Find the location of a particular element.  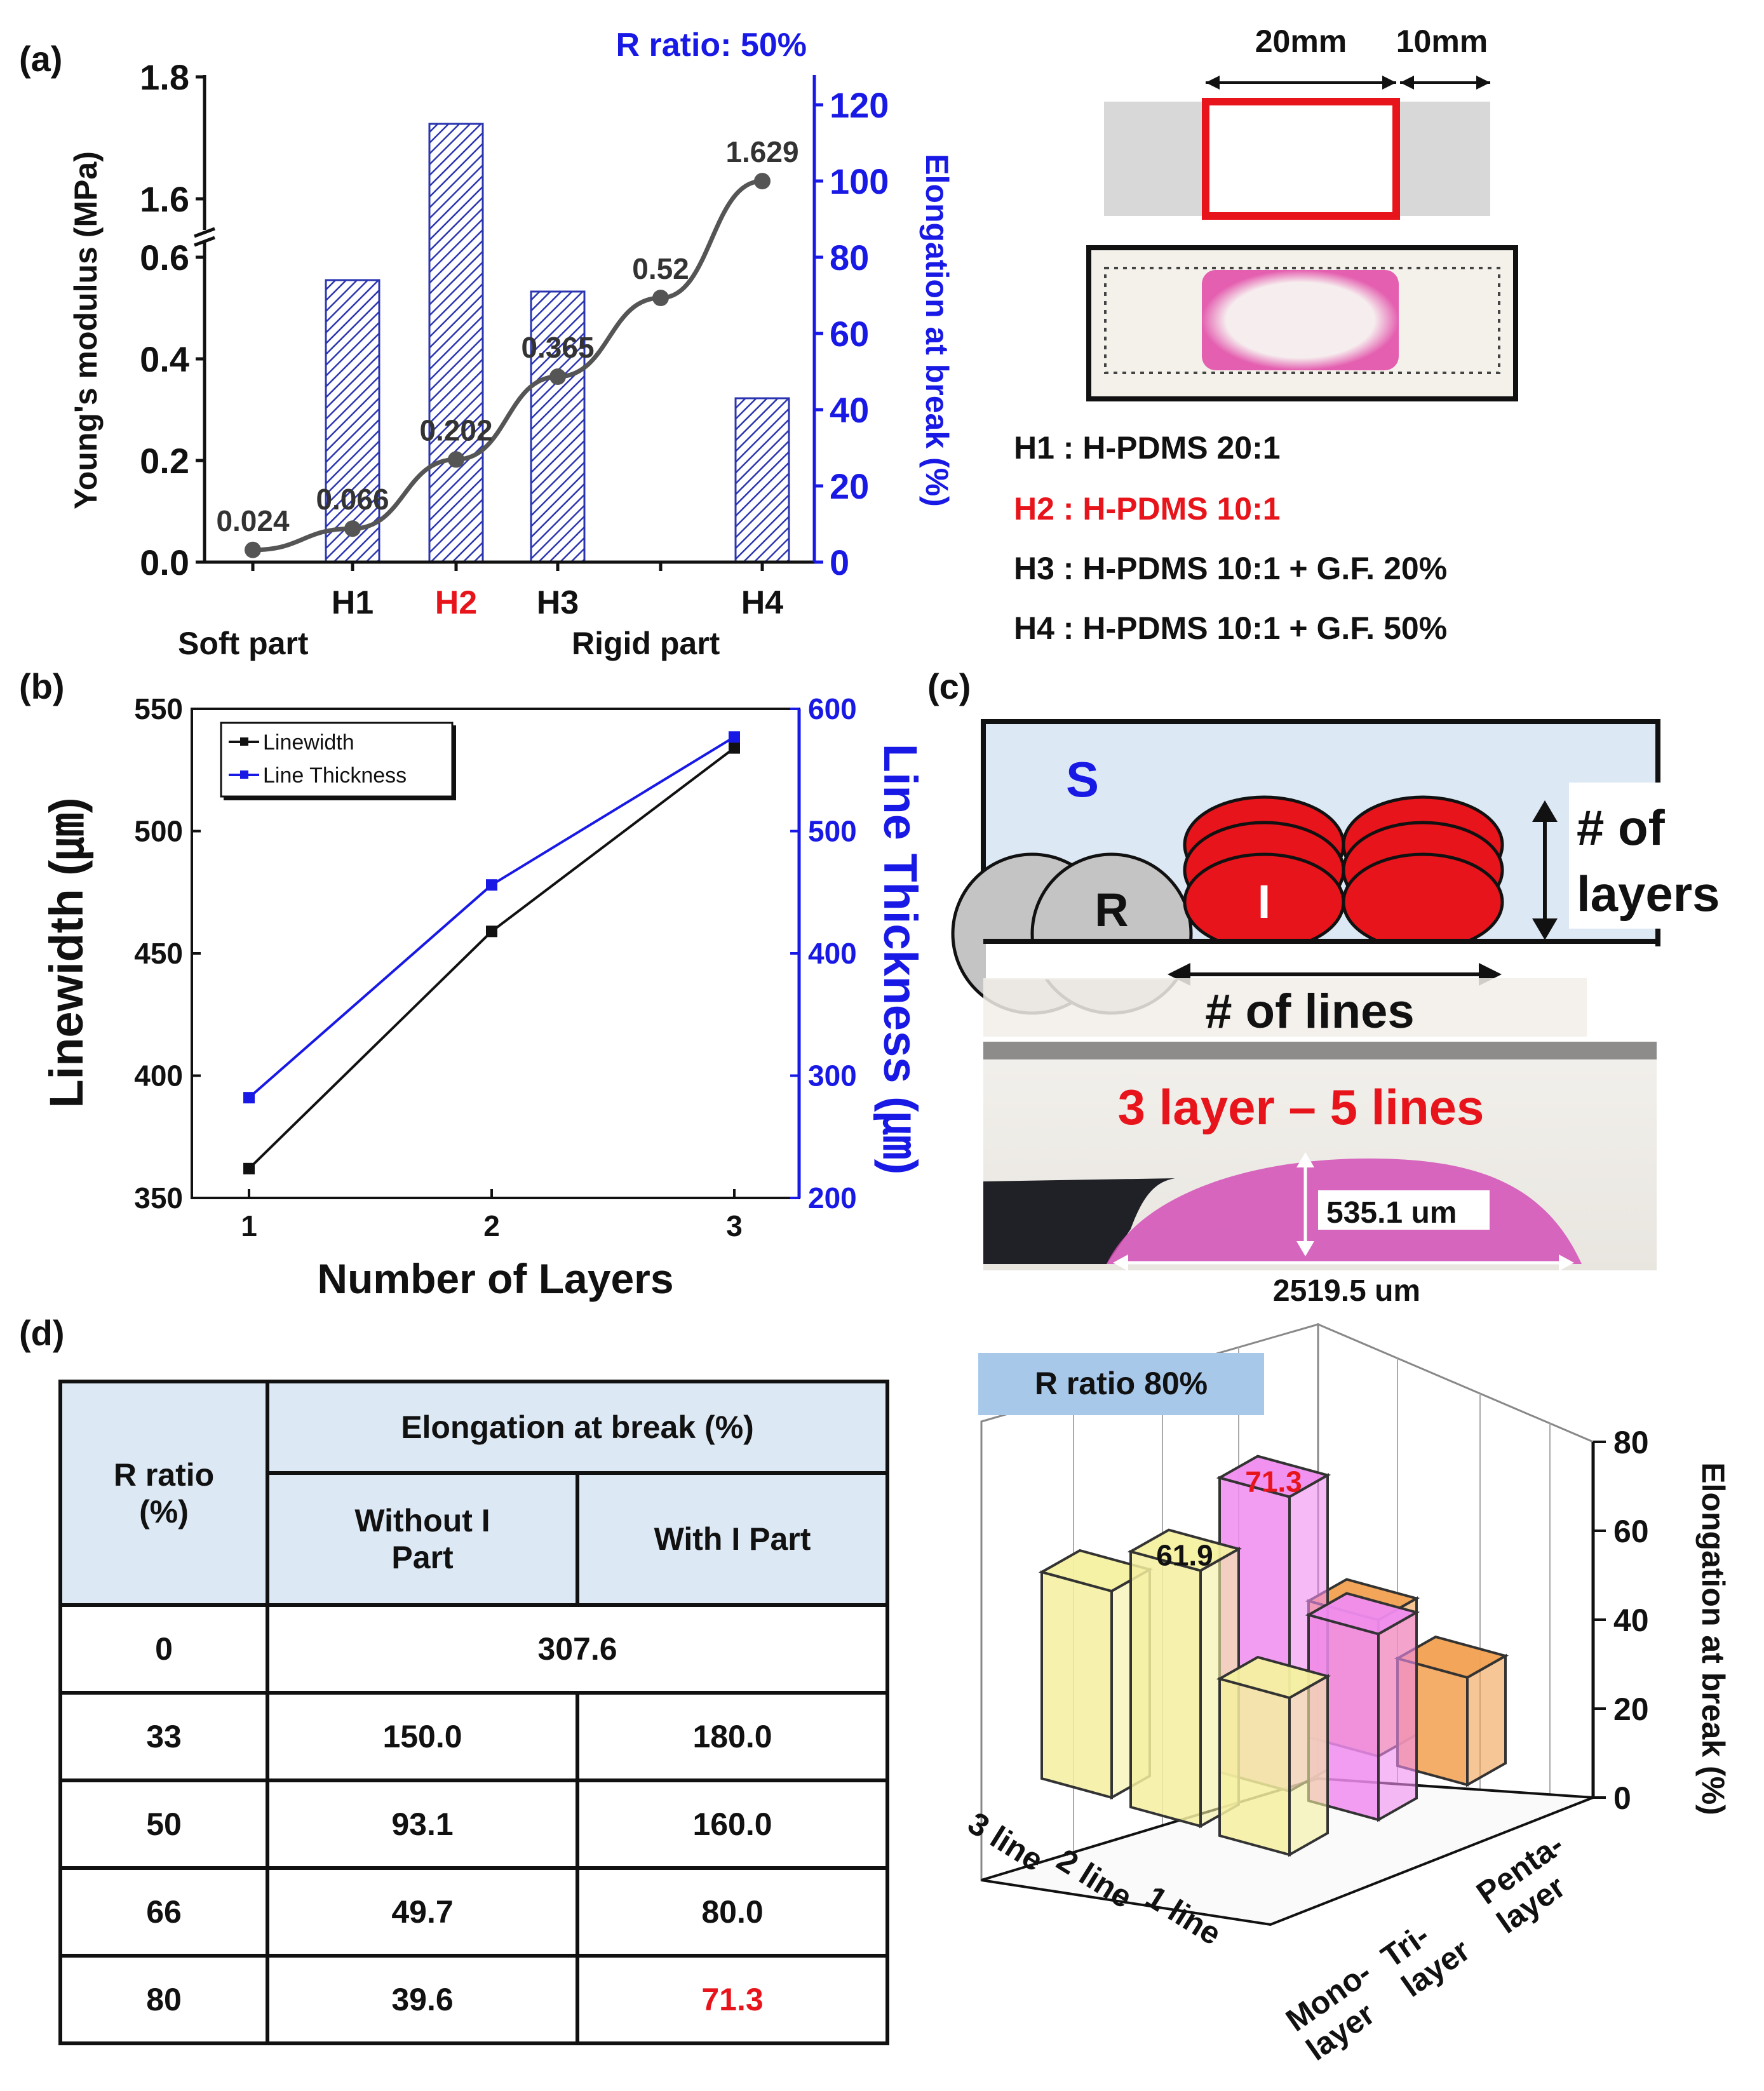

chart-a-ytick-label: 1.8 is located at coordinates (164, 77).